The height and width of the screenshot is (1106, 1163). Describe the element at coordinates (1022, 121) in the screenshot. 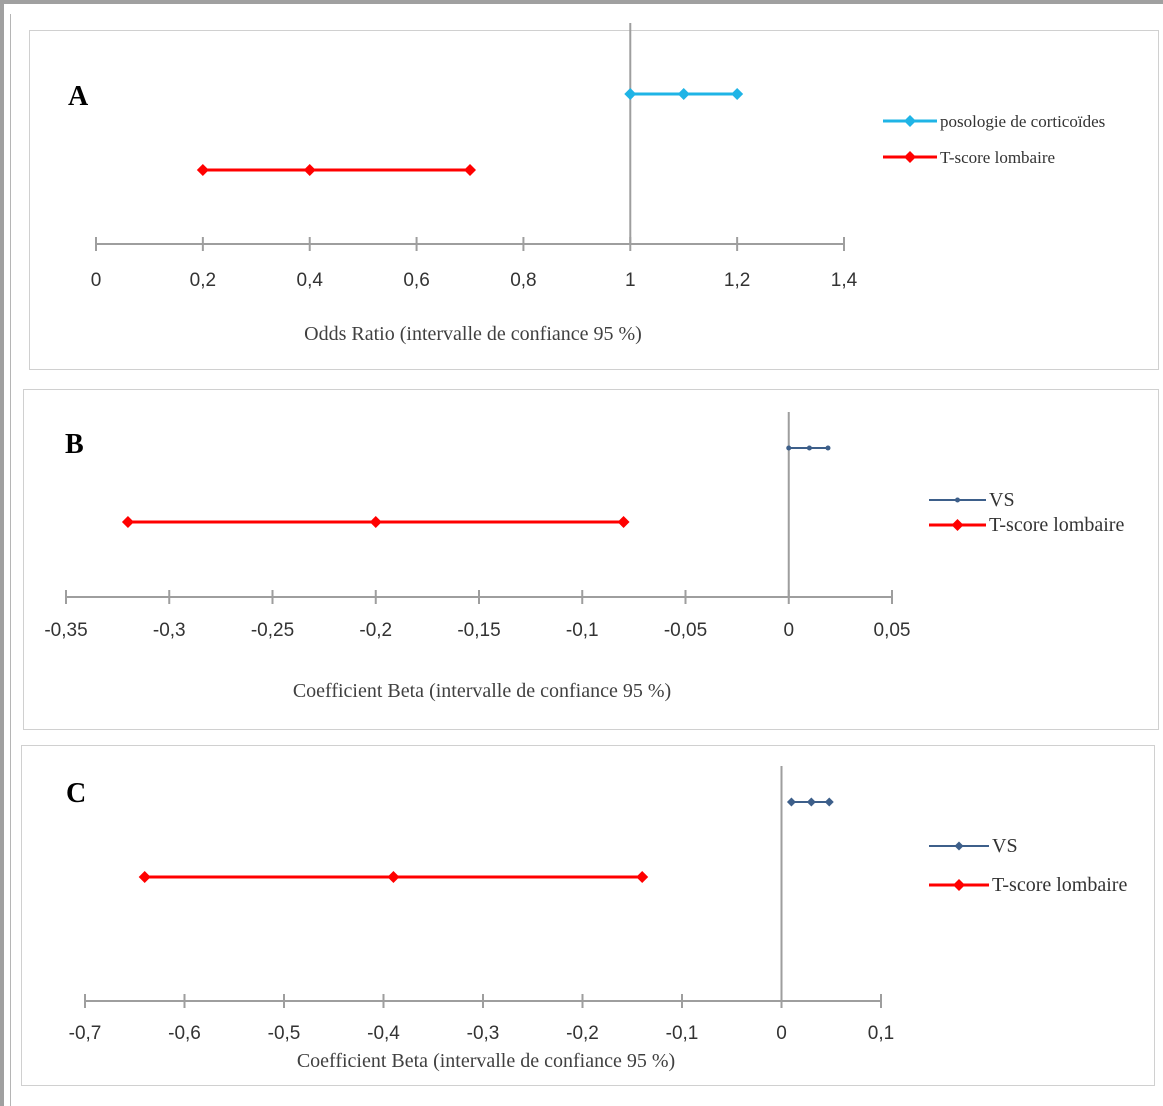

I see `legend-label: posologie de corticoïdes` at that location.